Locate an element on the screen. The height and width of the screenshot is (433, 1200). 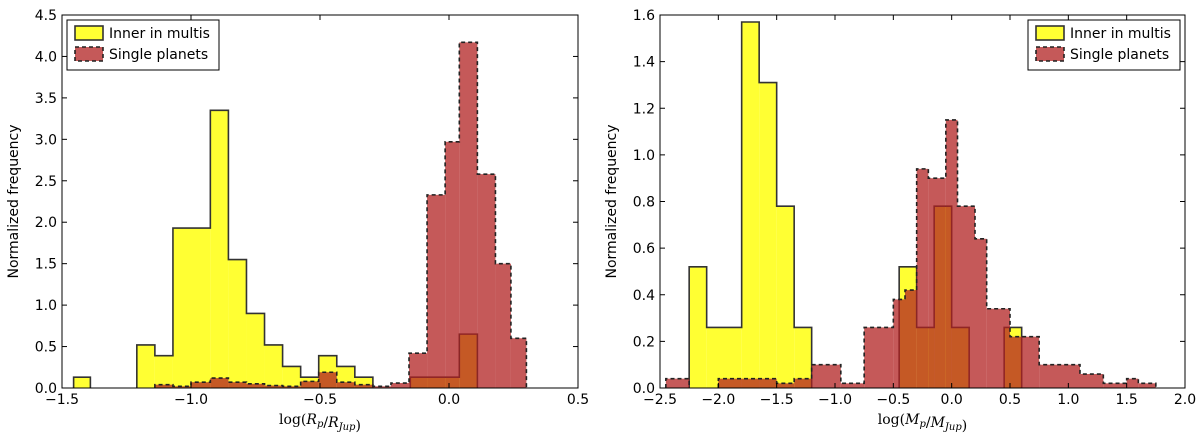
y-tick-label: 3.5 is located at coordinates (46, 99).